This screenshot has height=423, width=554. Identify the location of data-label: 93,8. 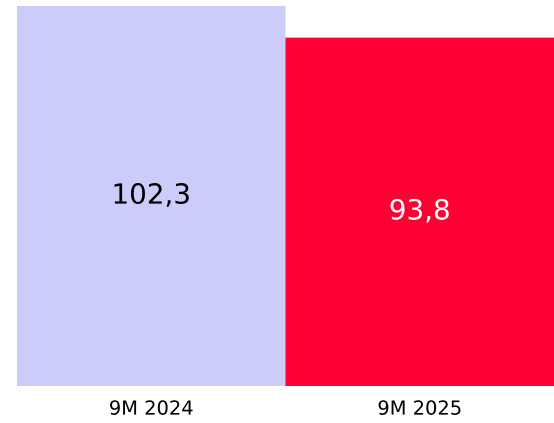
(419, 210).